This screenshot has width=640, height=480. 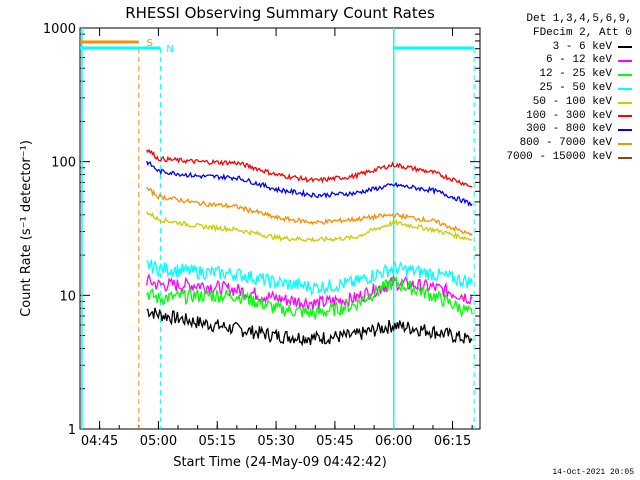 I want to click on x-tick-label: 04:45, so click(x=99, y=441).